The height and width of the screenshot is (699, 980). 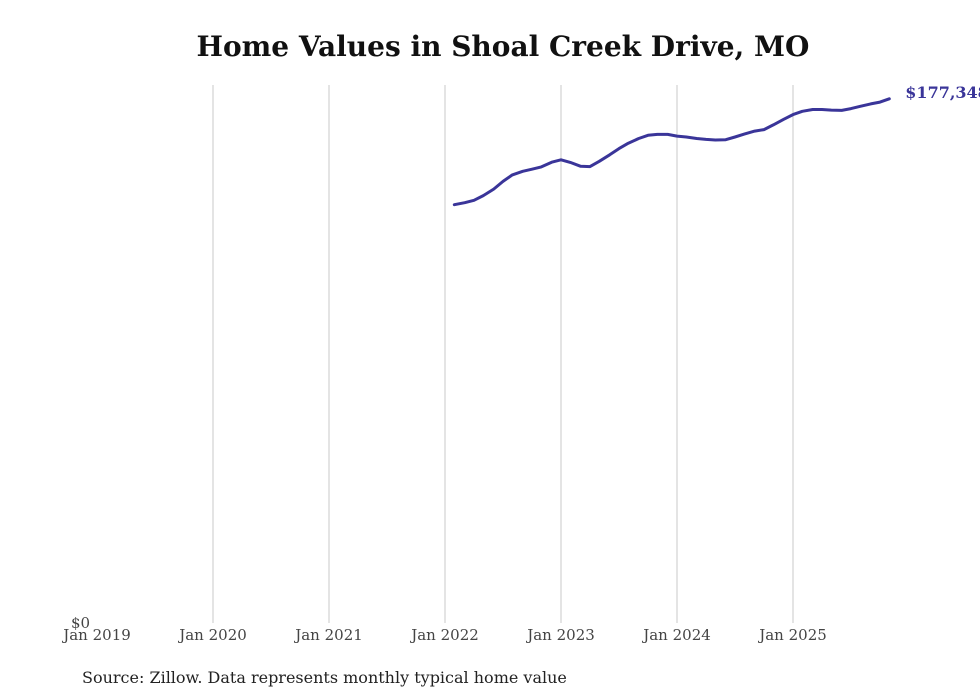 I want to click on x-tick-label: Jan 2025, so click(x=792, y=635).